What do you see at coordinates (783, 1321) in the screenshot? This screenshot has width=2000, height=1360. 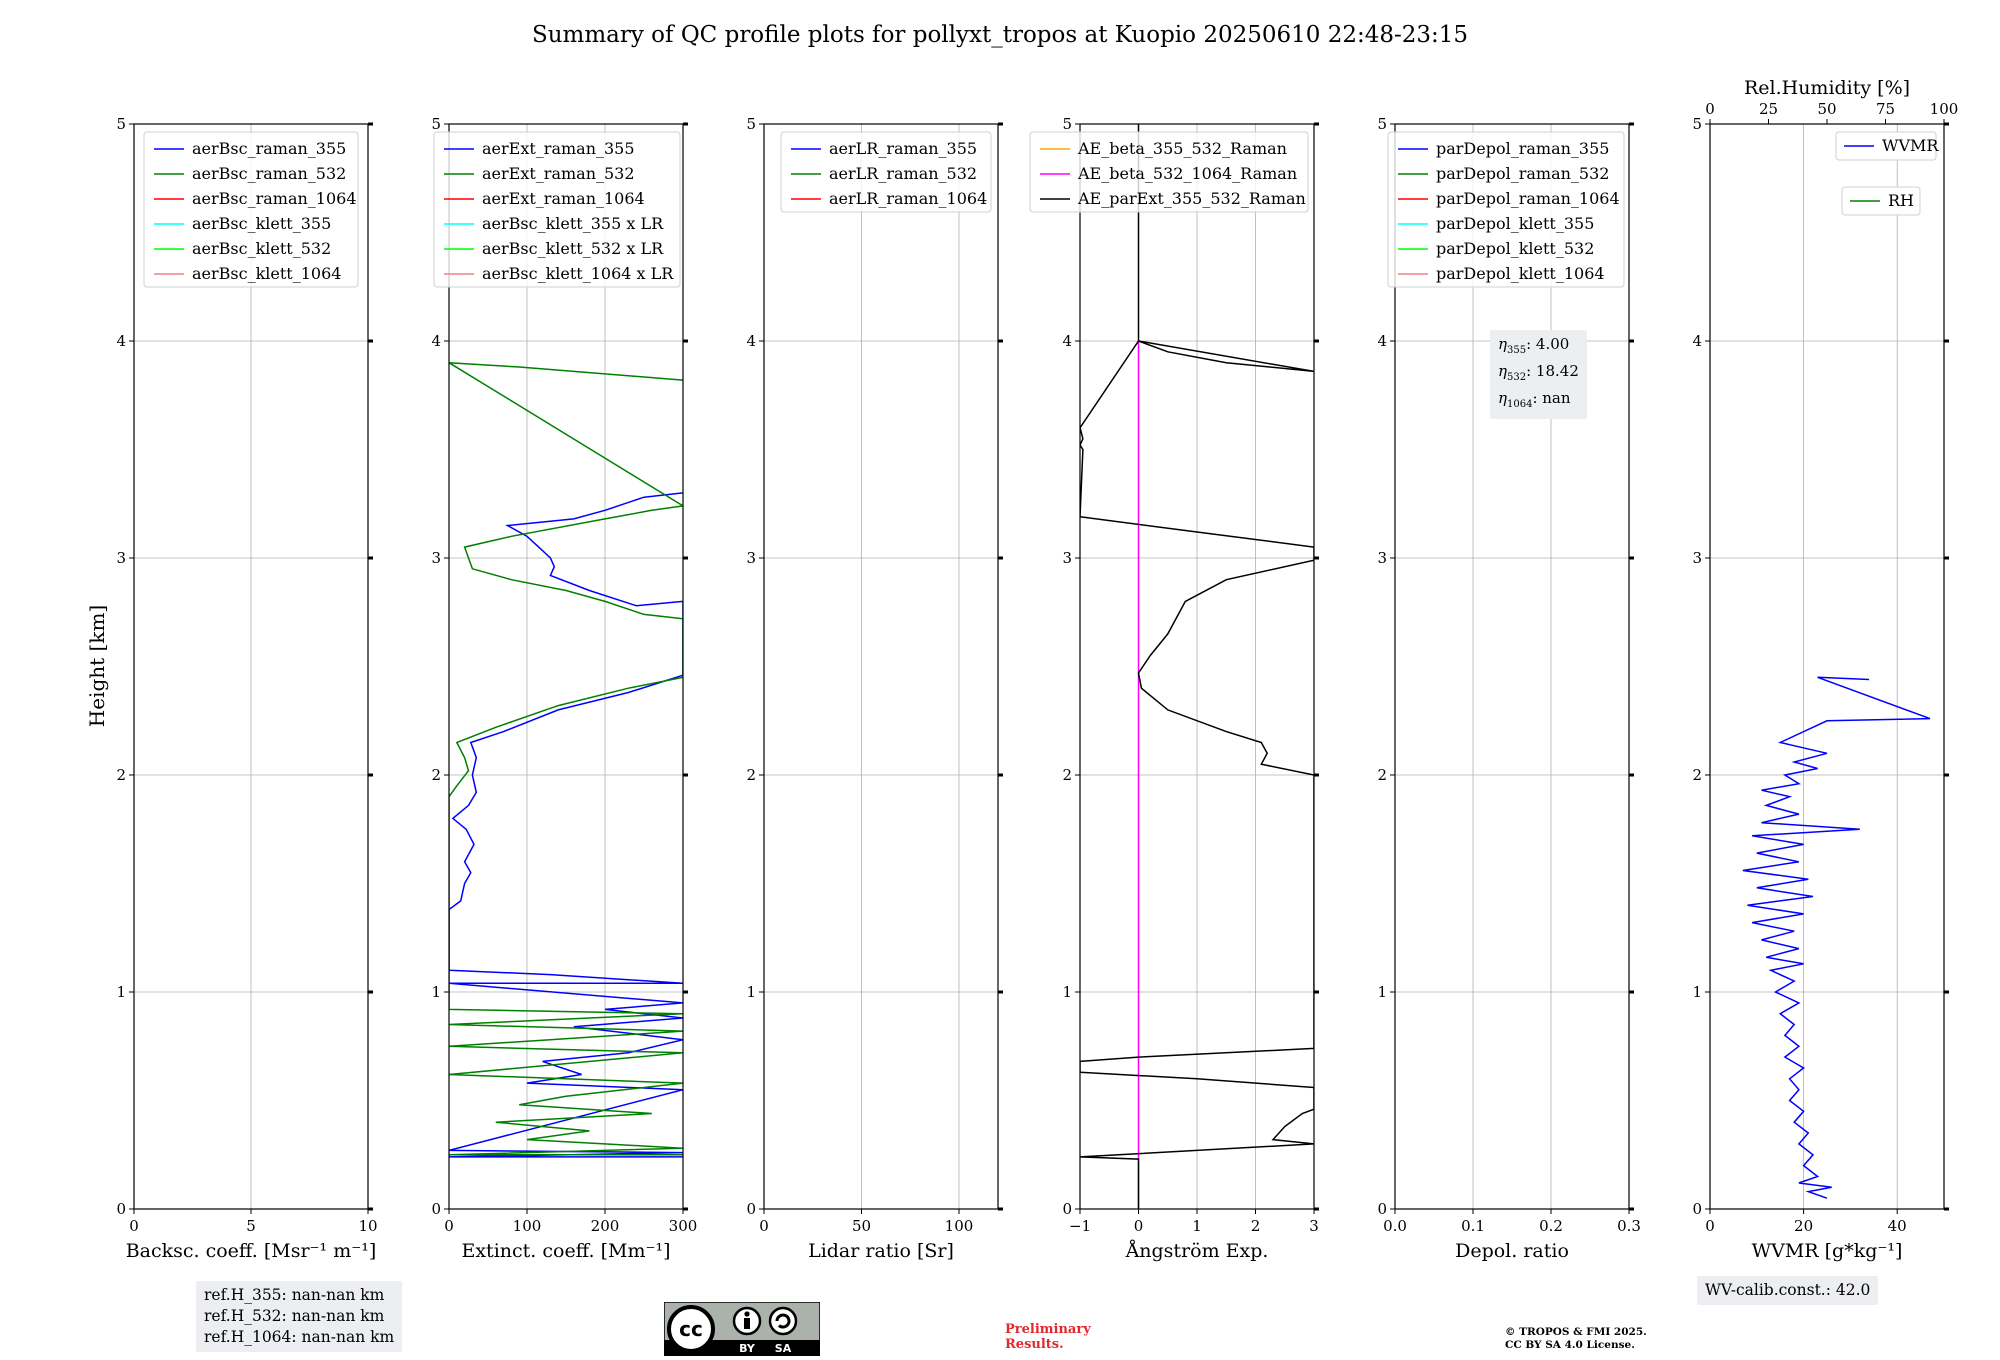 I see `share-alike-icon` at bounding box center [783, 1321].